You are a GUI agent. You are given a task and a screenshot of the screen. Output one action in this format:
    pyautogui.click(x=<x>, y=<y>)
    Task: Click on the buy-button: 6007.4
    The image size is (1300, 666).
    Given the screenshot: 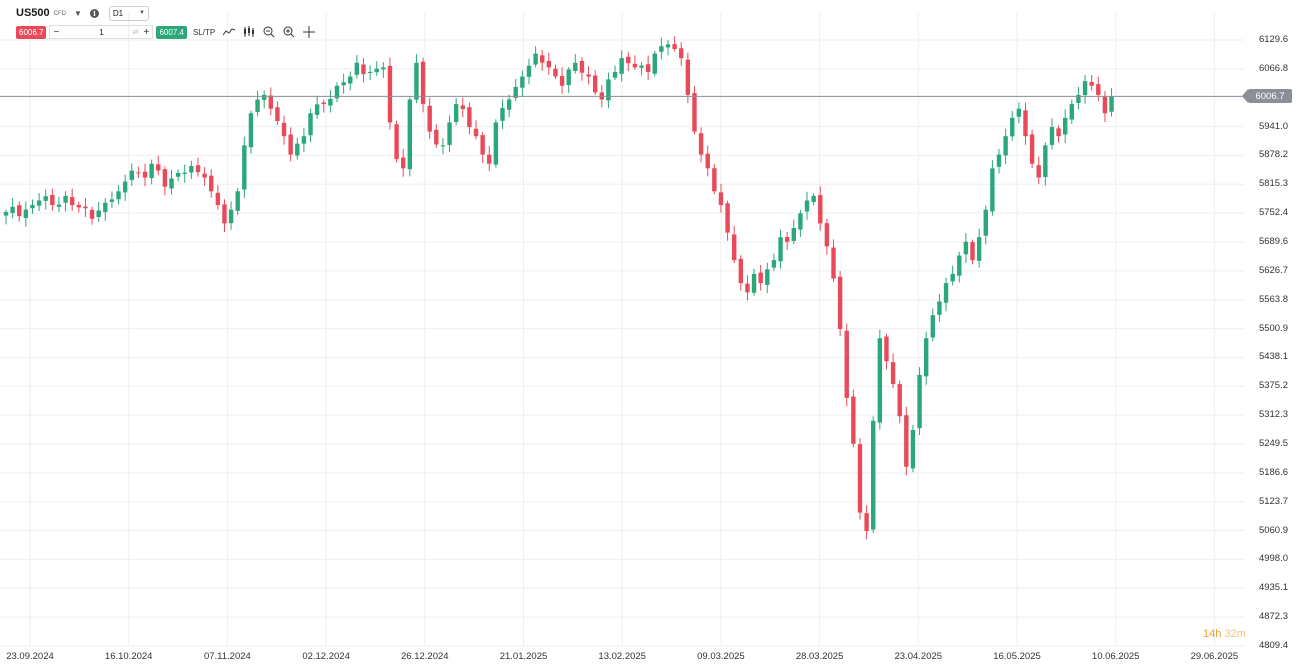 What is the action you would take?
    pyautogui.click(x=171, y=32)
    